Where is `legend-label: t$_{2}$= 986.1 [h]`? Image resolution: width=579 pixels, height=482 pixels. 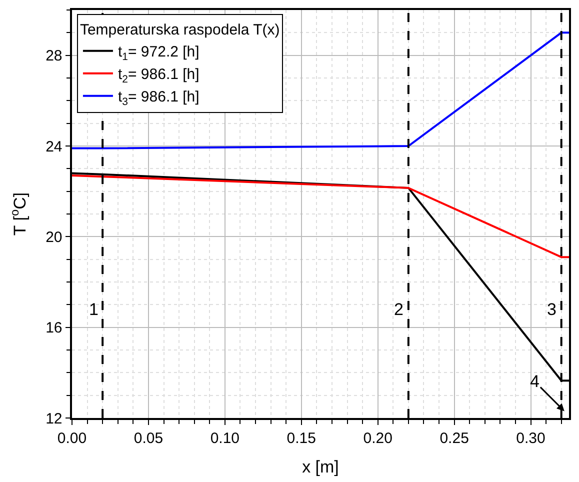 legend-label: t$_{2}$= 986.1 [h] is located at coordinates (159, 76).